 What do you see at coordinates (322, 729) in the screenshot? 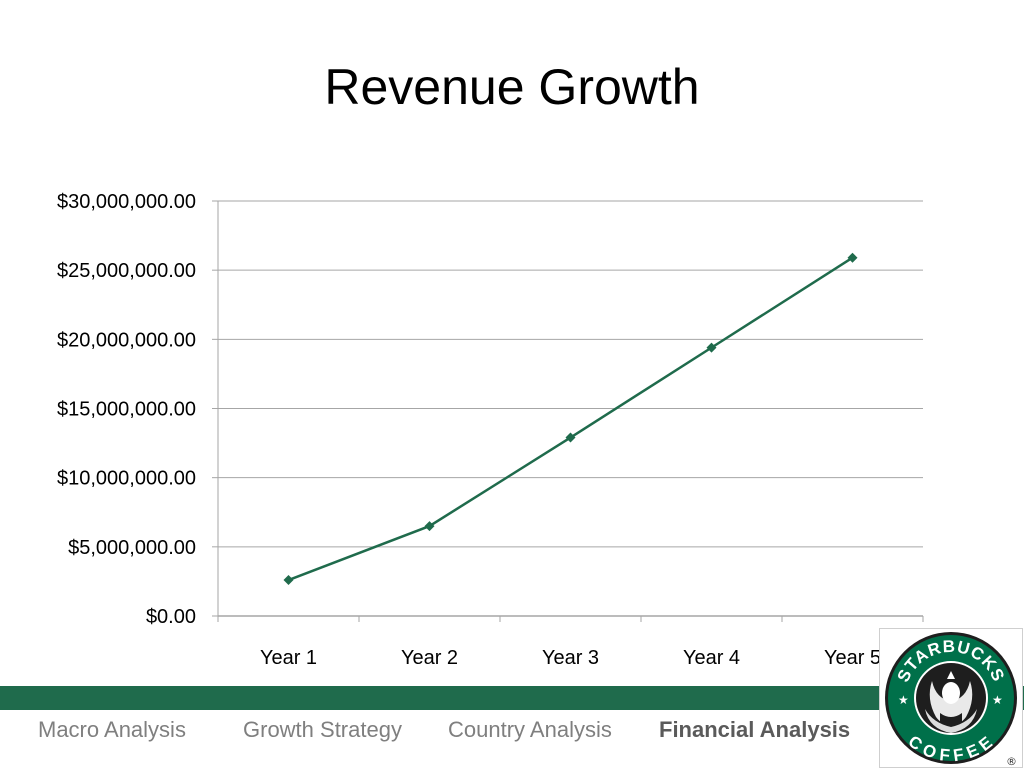
I see `nav-item-growth-strategy: Growth Strategy` at bounding box center [322, 729].